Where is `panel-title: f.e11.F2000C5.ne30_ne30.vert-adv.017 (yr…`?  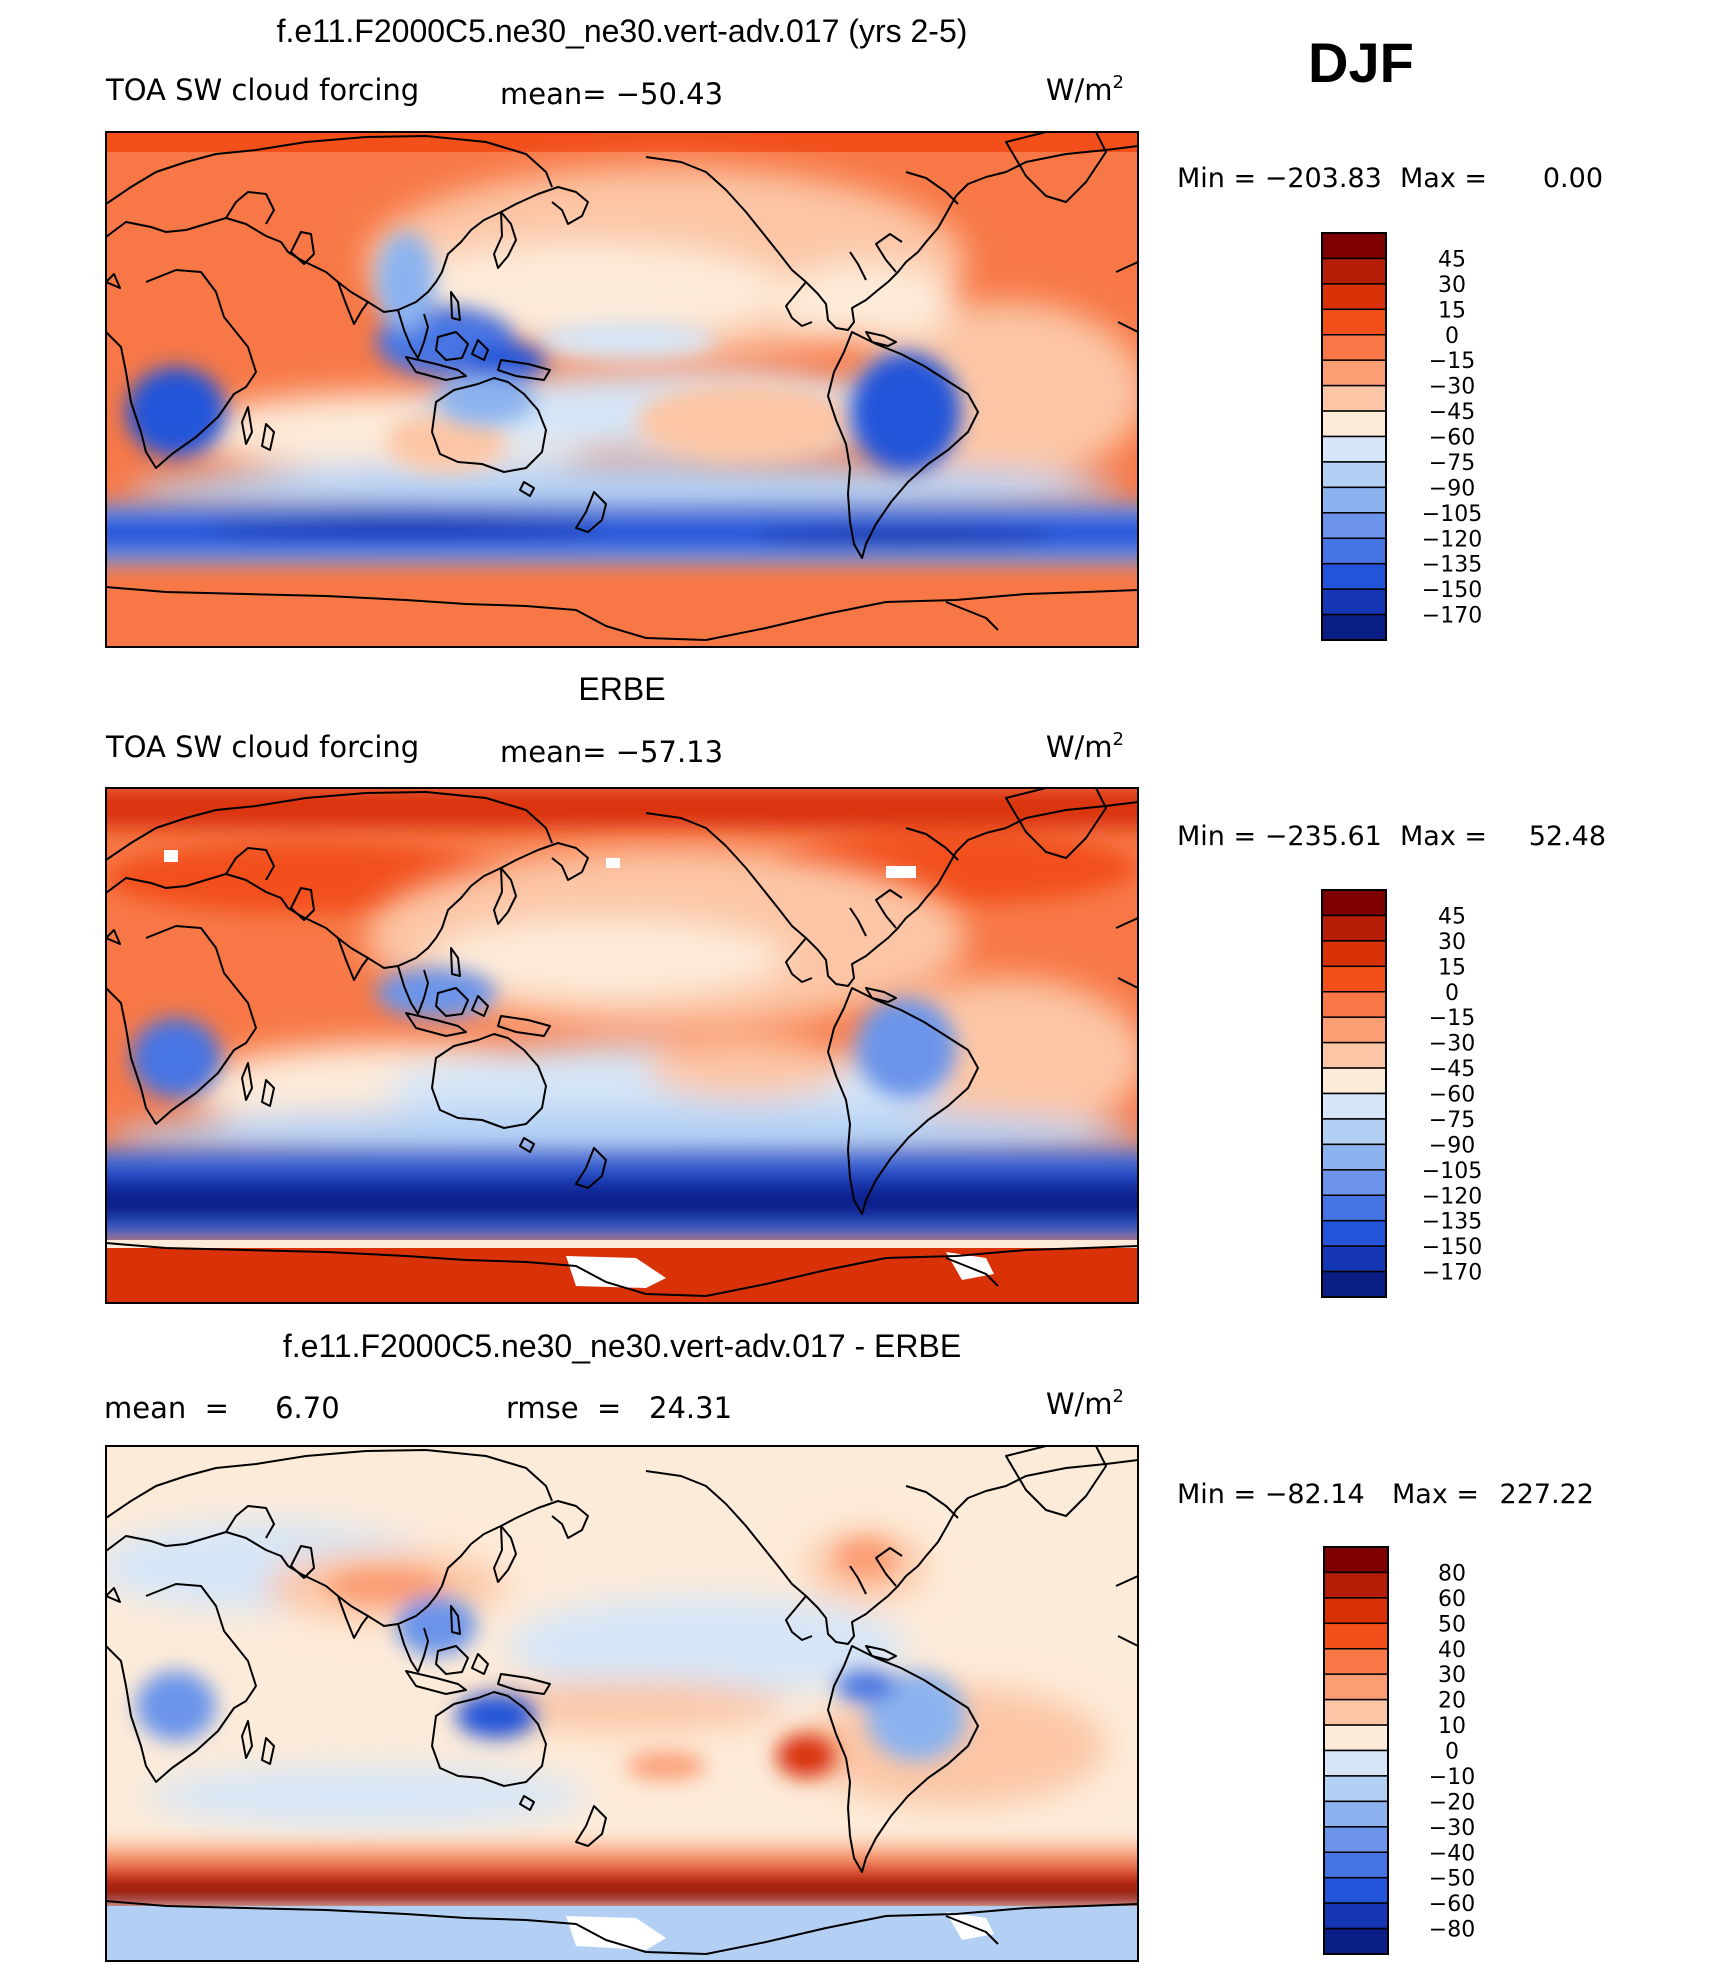 panel-title: f.e11.F2000C5.ne30_ne30.vert-adv.017 (yr… is located at coordinates (622, 31).